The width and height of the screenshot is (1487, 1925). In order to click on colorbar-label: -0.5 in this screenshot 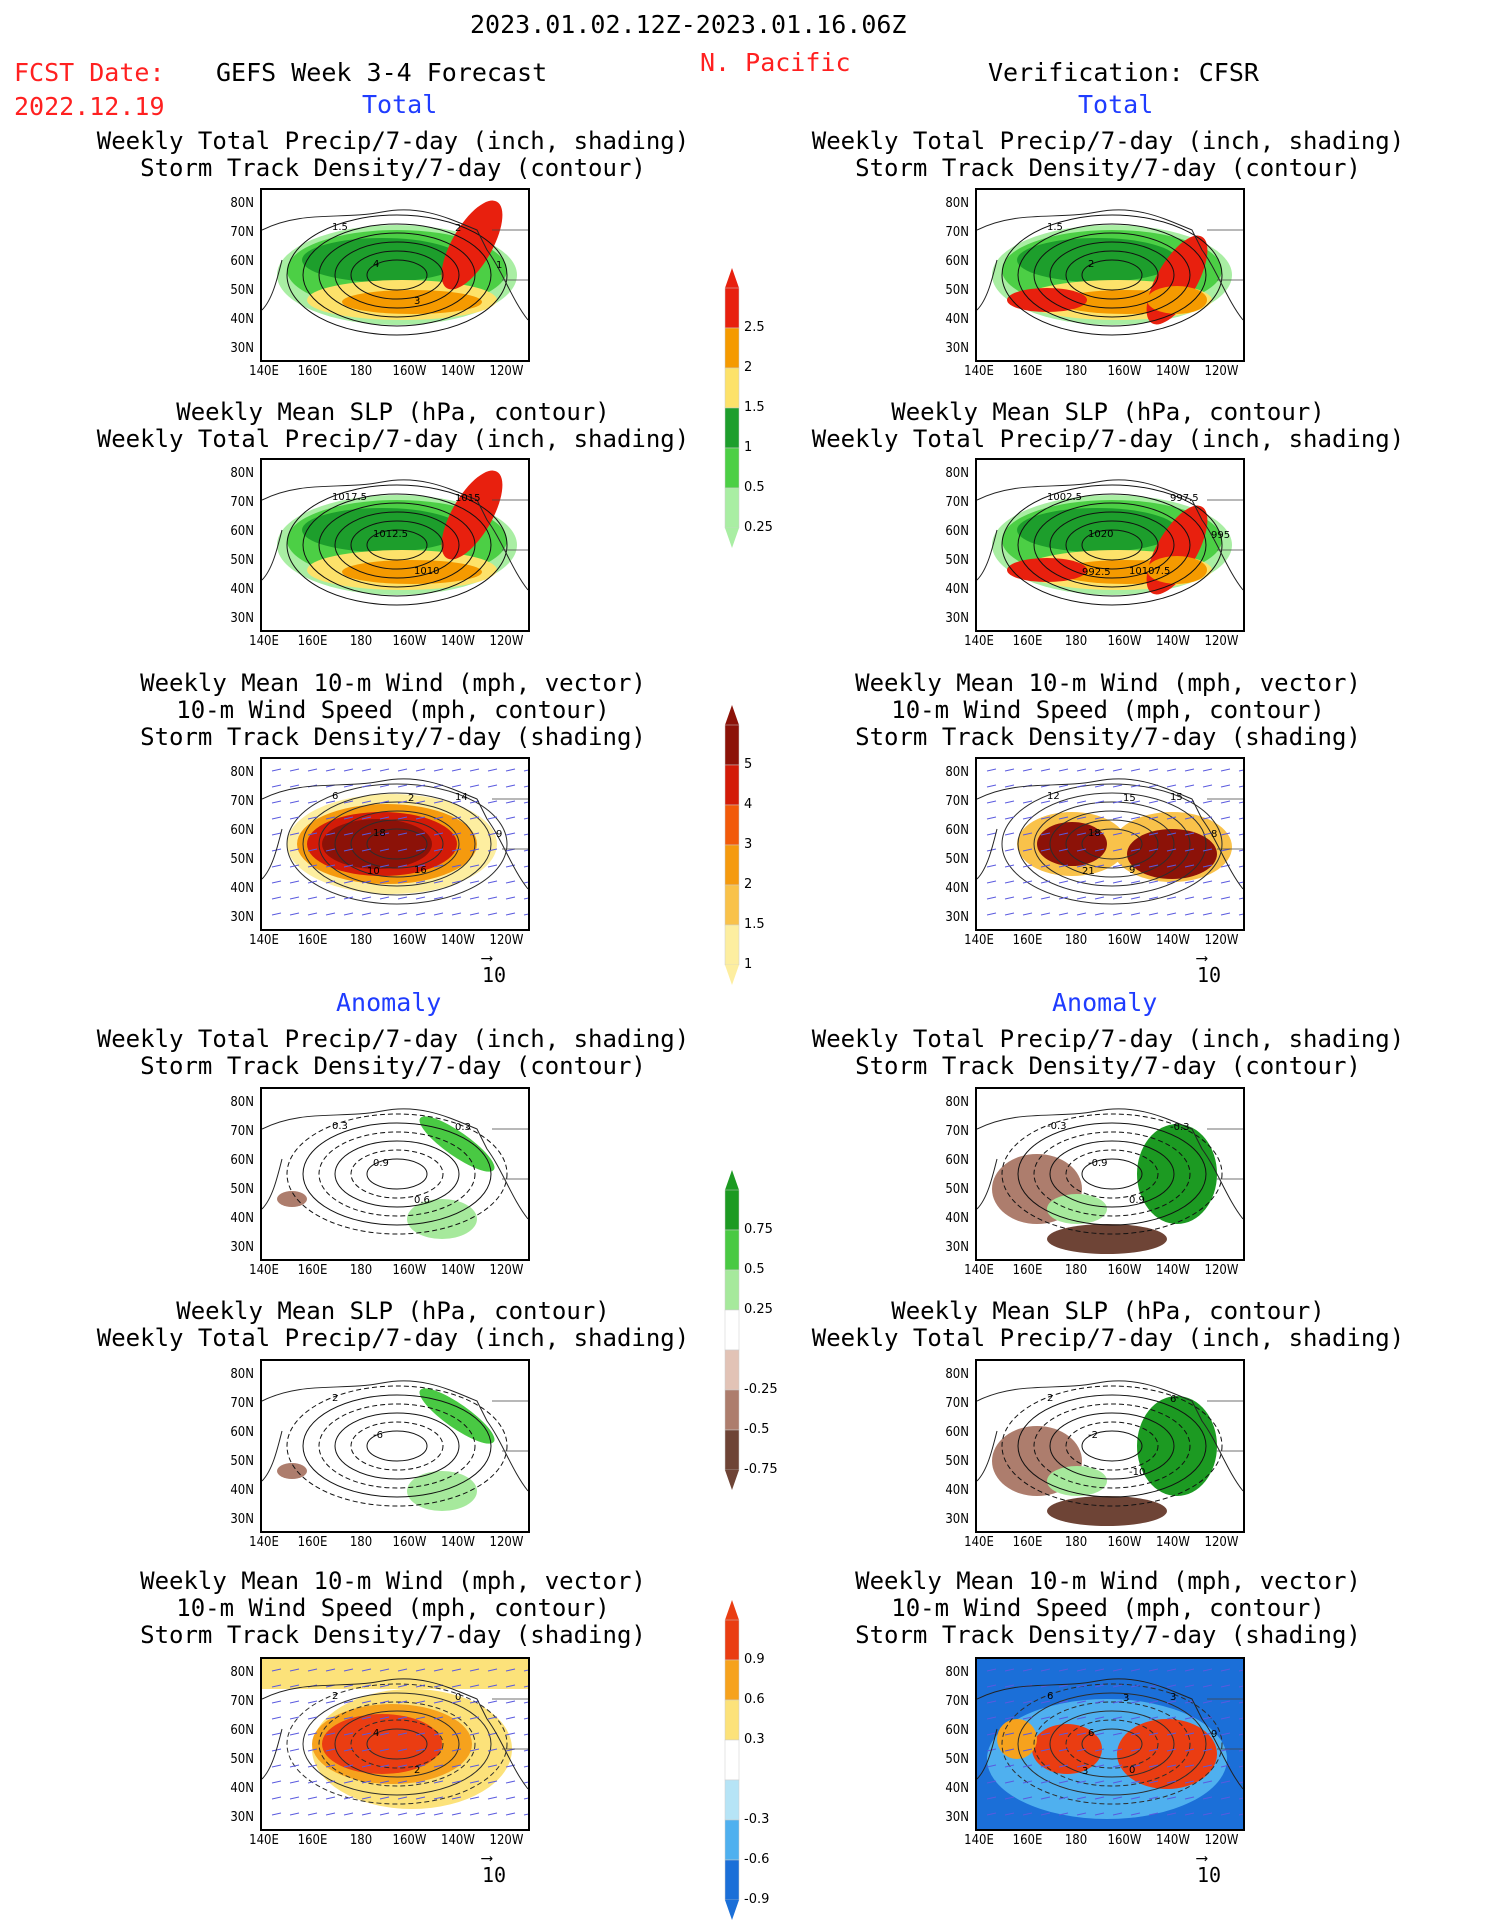, I will do `click(757, 1429)`.